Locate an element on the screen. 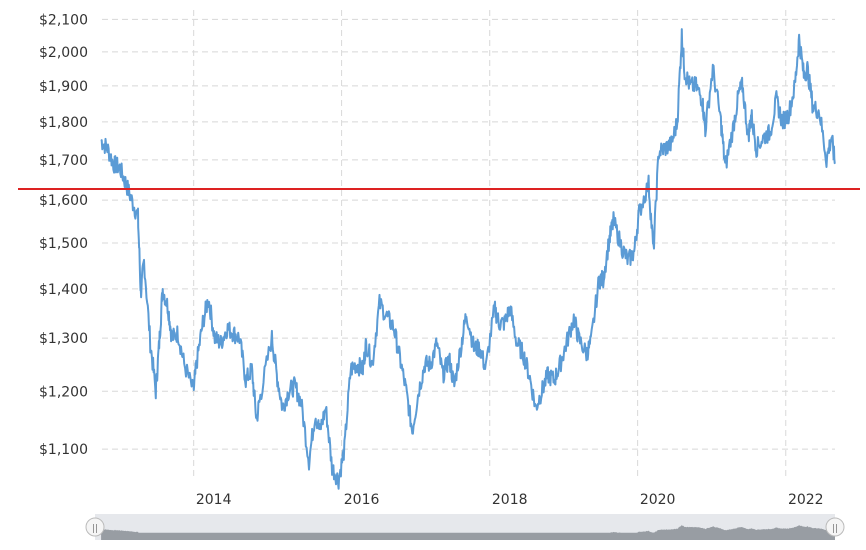 This screenshot has height=550, width=866. x-axis: 2014 2016 2018 2020 2022 is located at coordinates (510, 500).